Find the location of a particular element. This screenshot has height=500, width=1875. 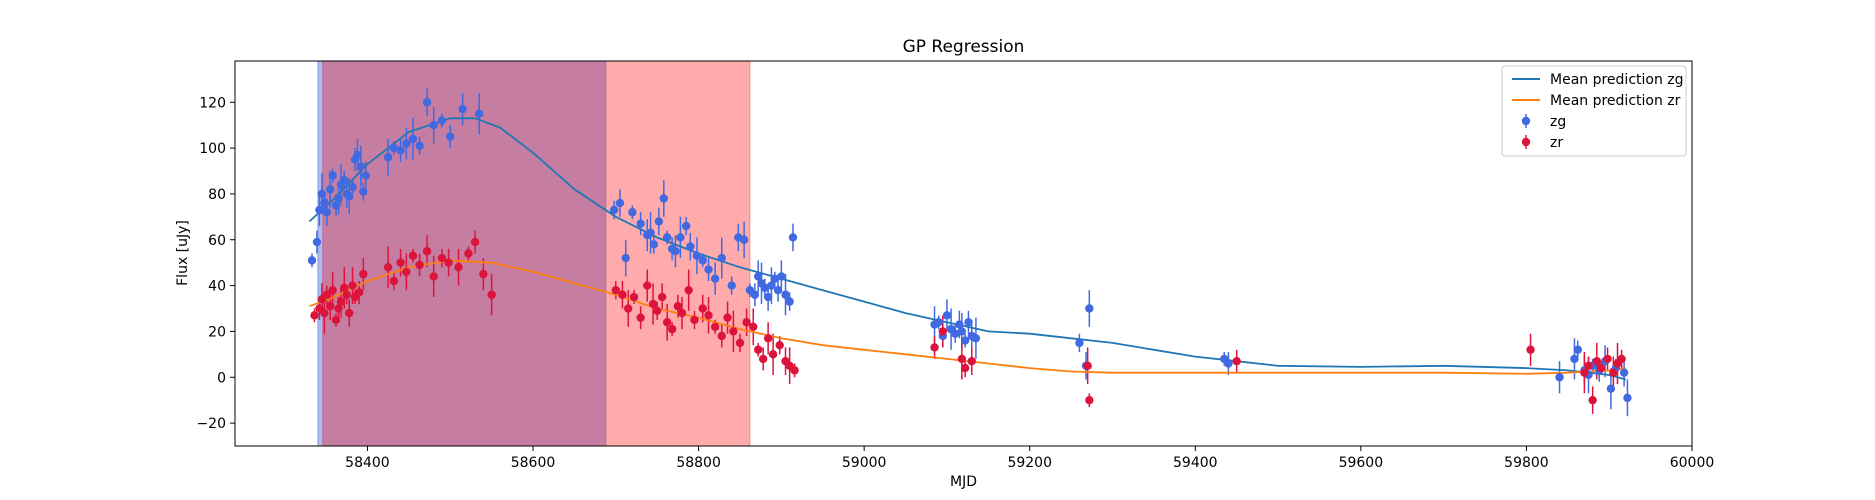

x-tick-label: 59600 is located at coordinates (1361, 463).